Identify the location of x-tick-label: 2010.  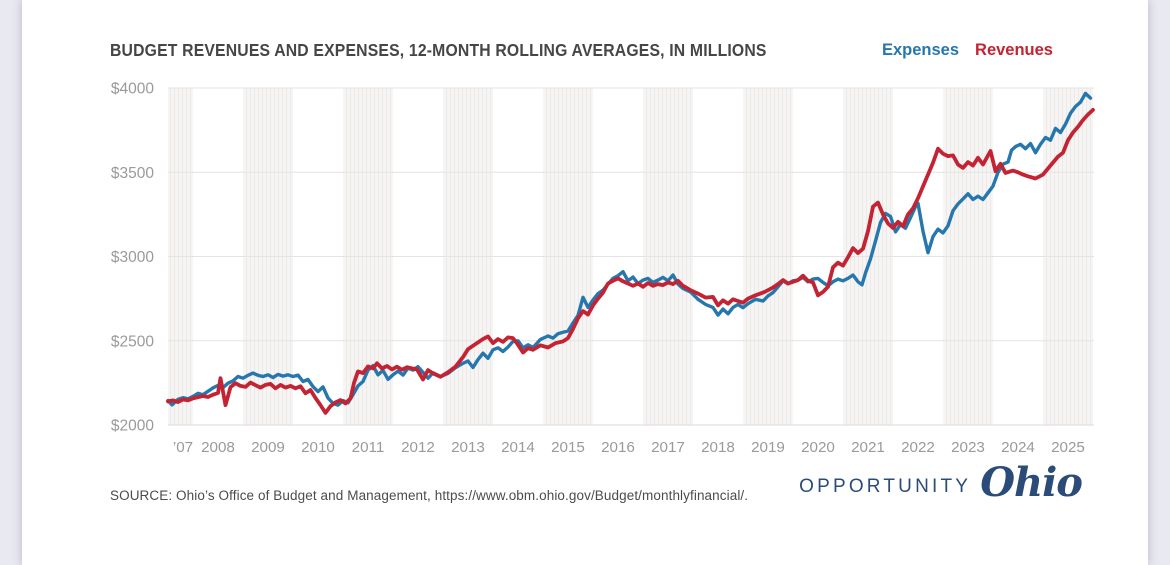
(318, 447).